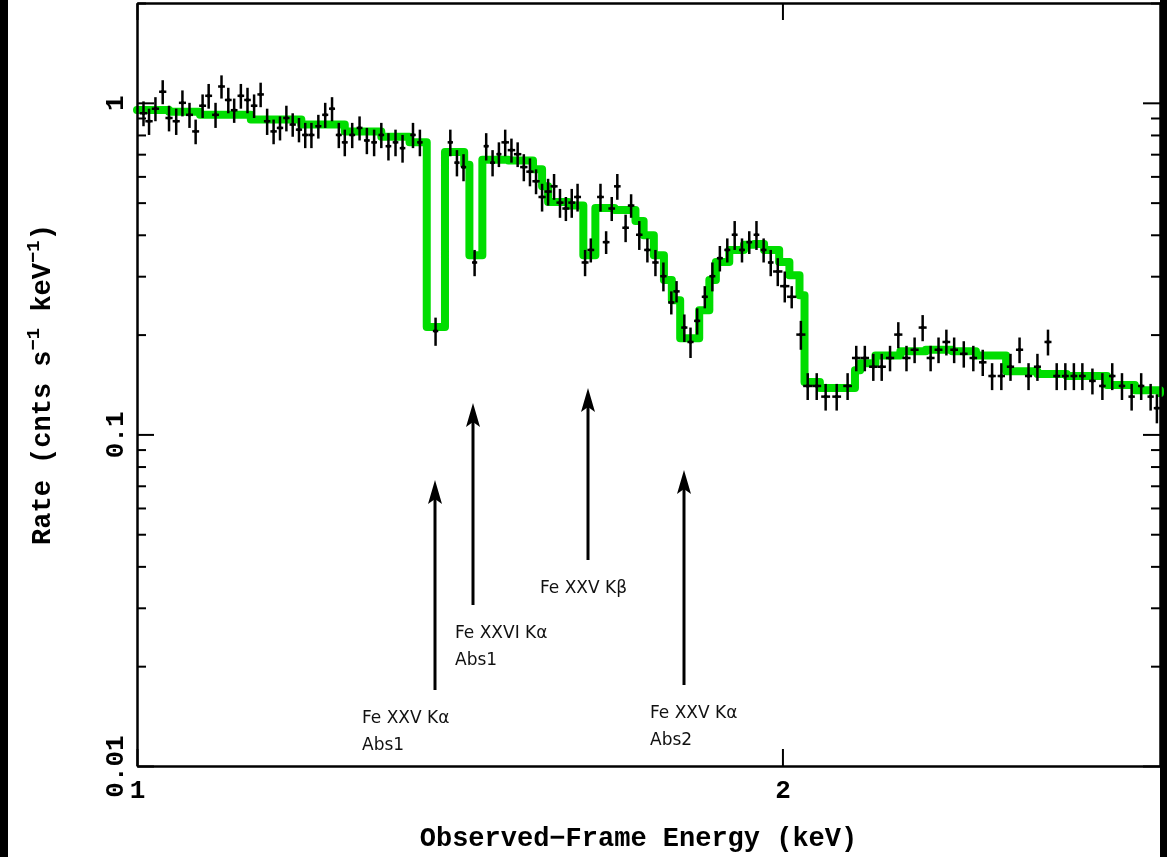  I want to click on annotation: Fe XXVI Kα Abs1, so click(501, 645).